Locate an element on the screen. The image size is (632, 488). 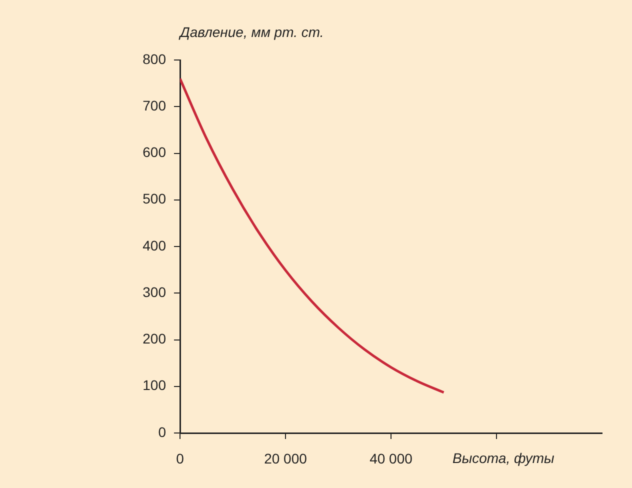
y-tick-label: 400 is located at coordinates (154, 245).